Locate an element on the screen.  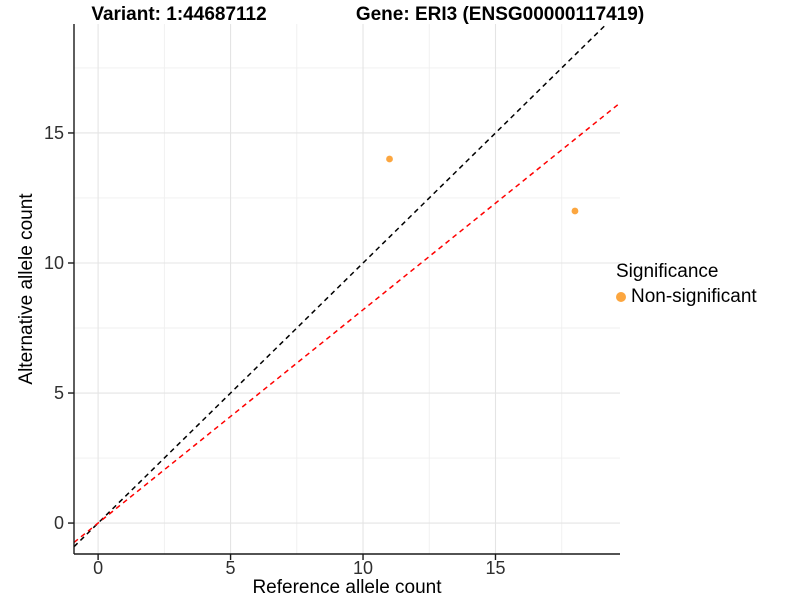
plot-title-gene: Gene: ERI3 (ENSG00000117419) is located at coordinates (500, 14).